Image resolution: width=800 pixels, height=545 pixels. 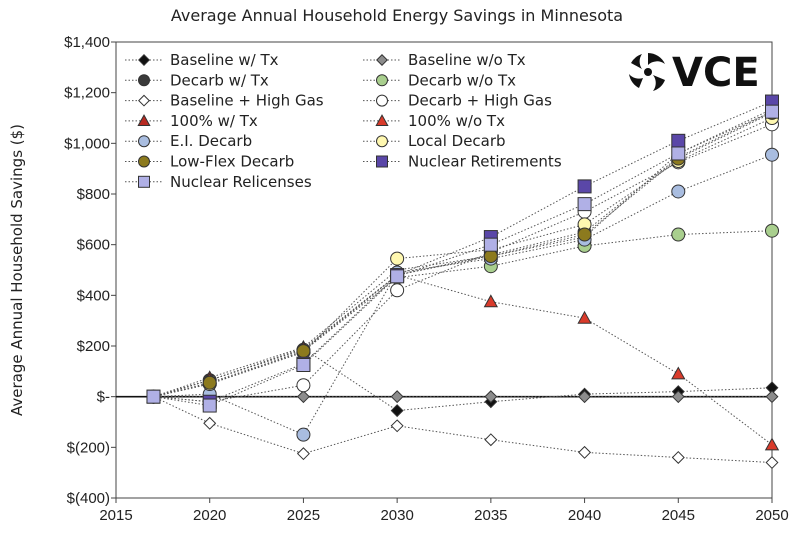 I want to click on legend-label: E.I. Decarb, so click(x=211, y=141).